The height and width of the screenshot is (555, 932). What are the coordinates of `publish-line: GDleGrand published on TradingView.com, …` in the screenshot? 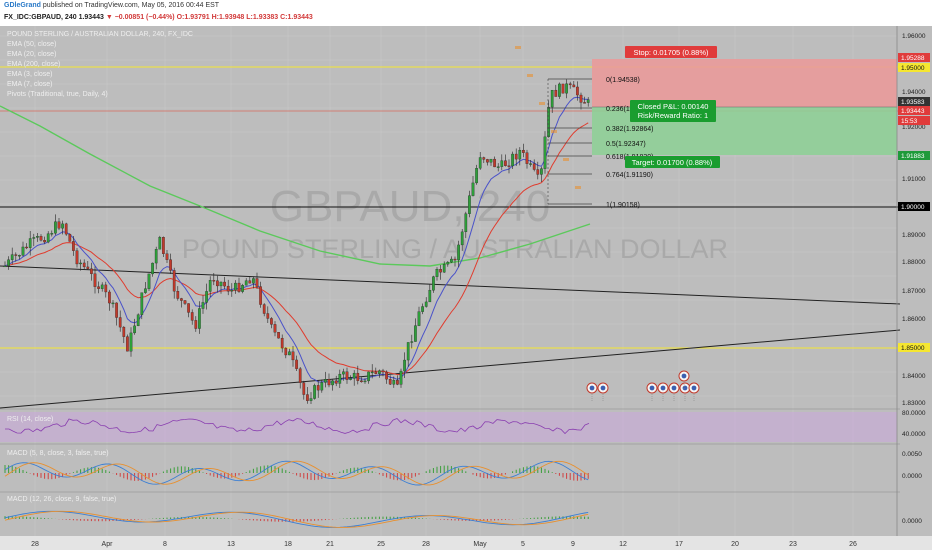 It's located at (111, 6).